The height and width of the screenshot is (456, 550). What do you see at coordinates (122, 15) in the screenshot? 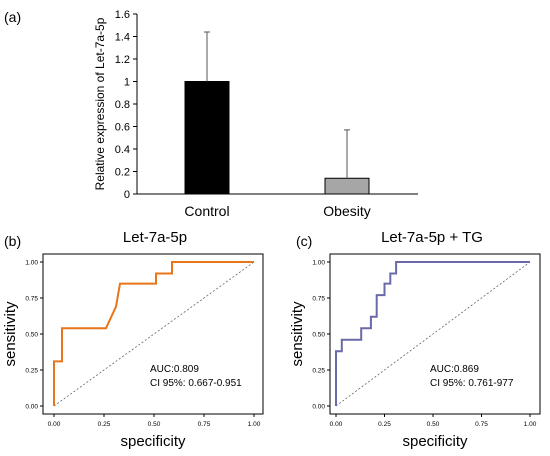
I see `y-tick-label: 1.6` at bounding box center [122, 15].